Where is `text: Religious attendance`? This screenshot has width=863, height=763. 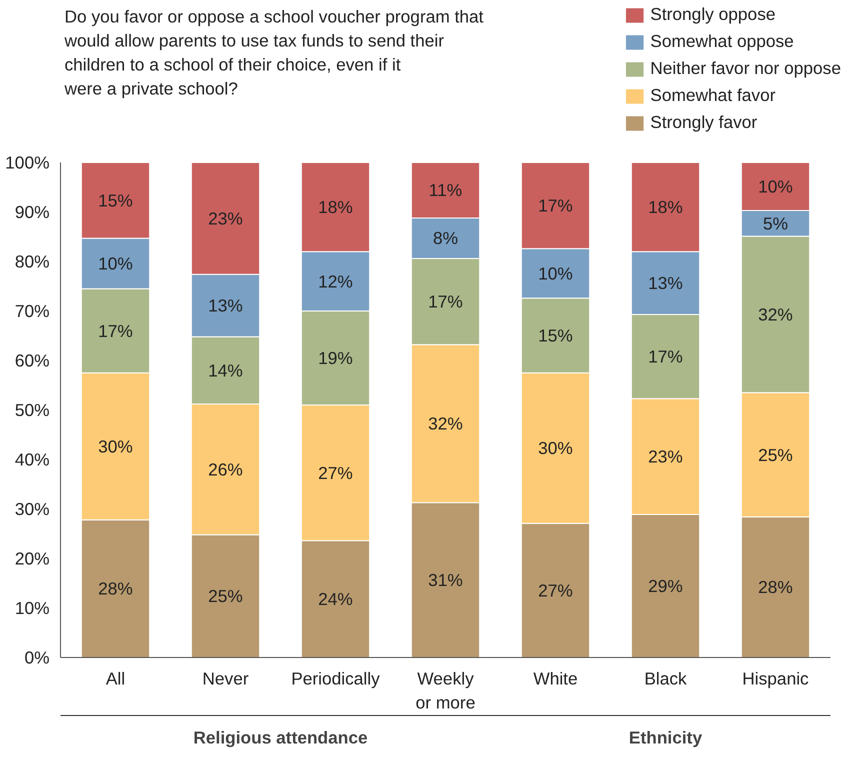 text: Religious attendance is located at coordinates (280, 738).